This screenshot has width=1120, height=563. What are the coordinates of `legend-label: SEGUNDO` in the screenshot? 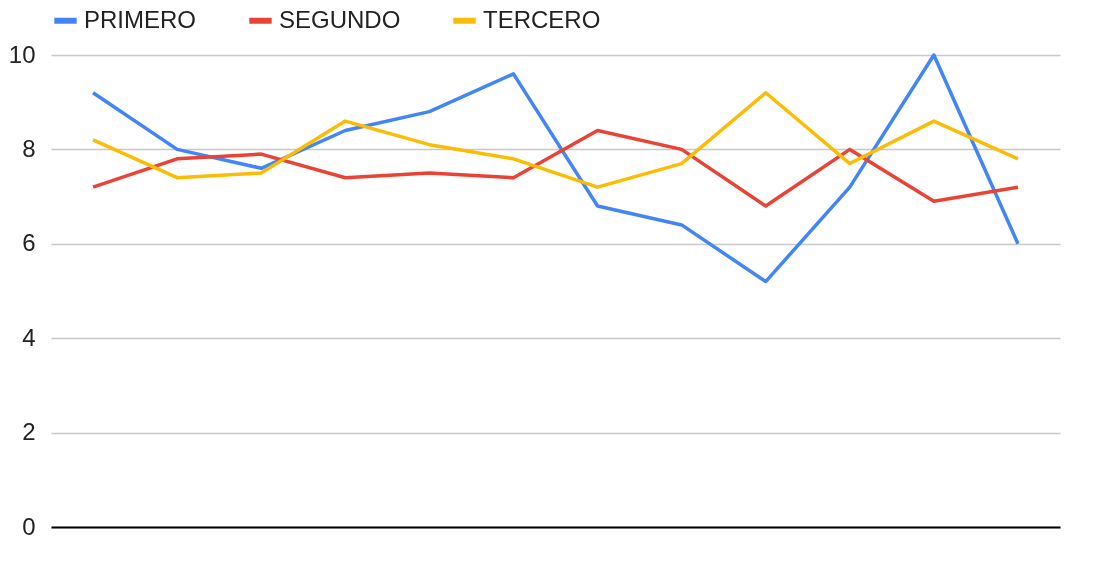 It's located at (340, 19).